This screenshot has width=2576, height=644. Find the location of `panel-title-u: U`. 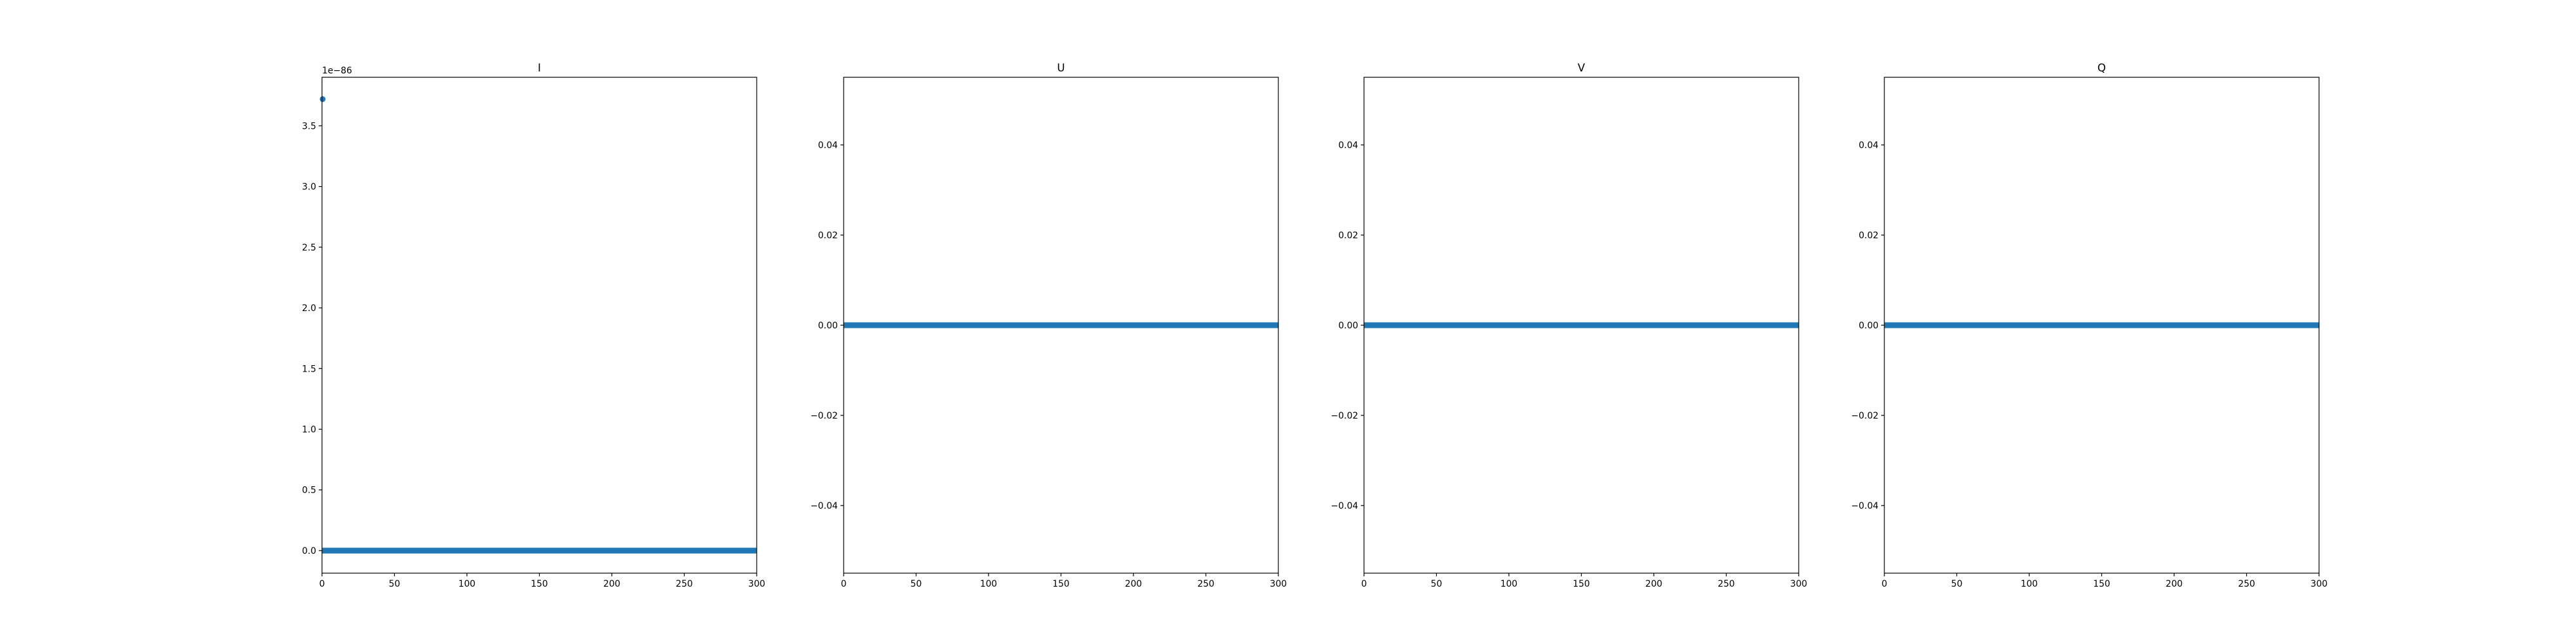

panel-title-u: U is located at coordinates (1061, 67).